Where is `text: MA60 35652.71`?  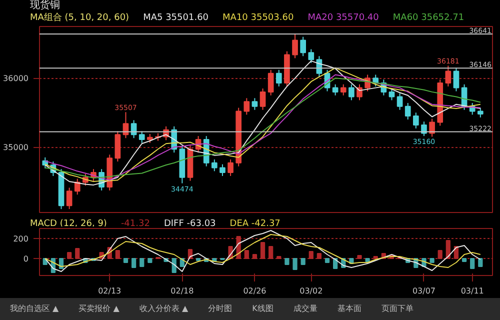 text: MA60 35652.71 is located at coordinates (428, 18).